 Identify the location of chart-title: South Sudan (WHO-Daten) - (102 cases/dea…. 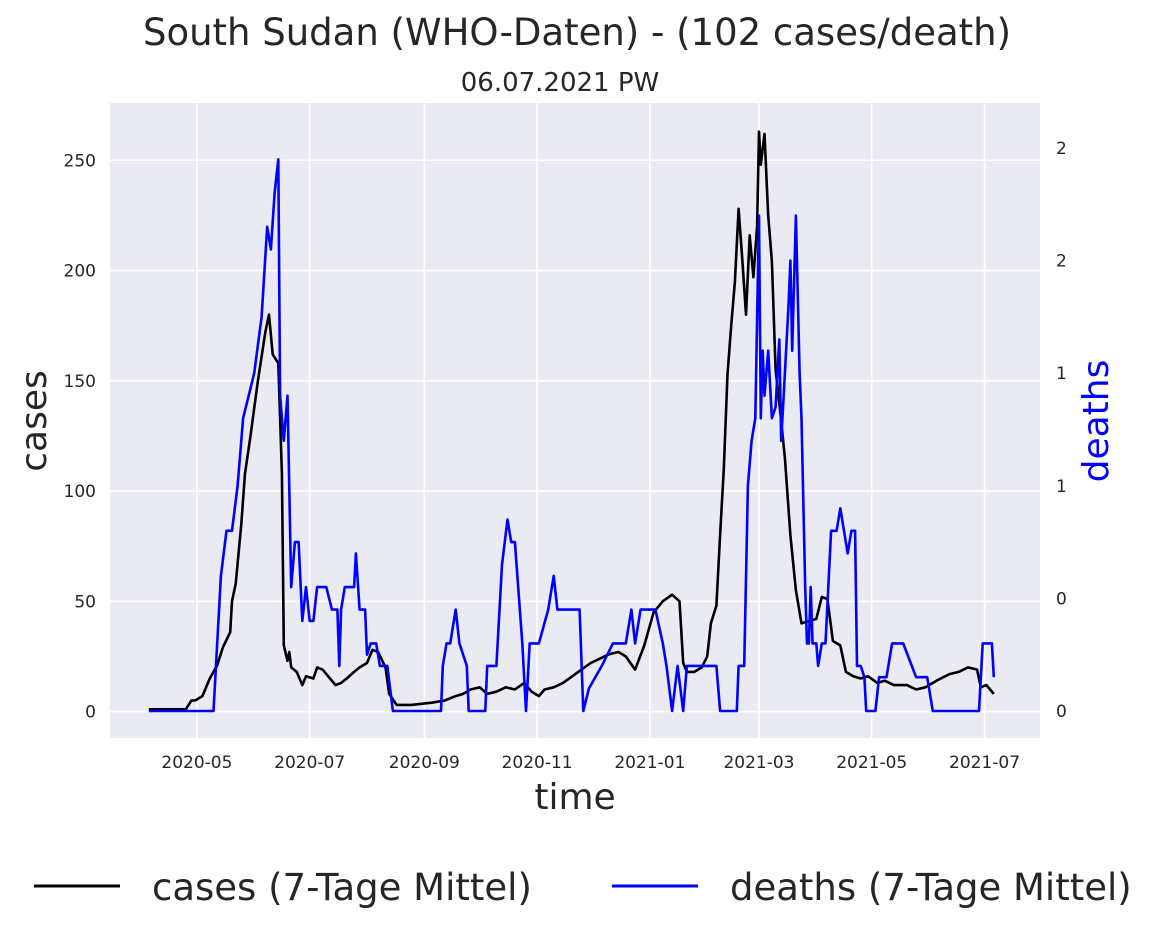
(577, 32).